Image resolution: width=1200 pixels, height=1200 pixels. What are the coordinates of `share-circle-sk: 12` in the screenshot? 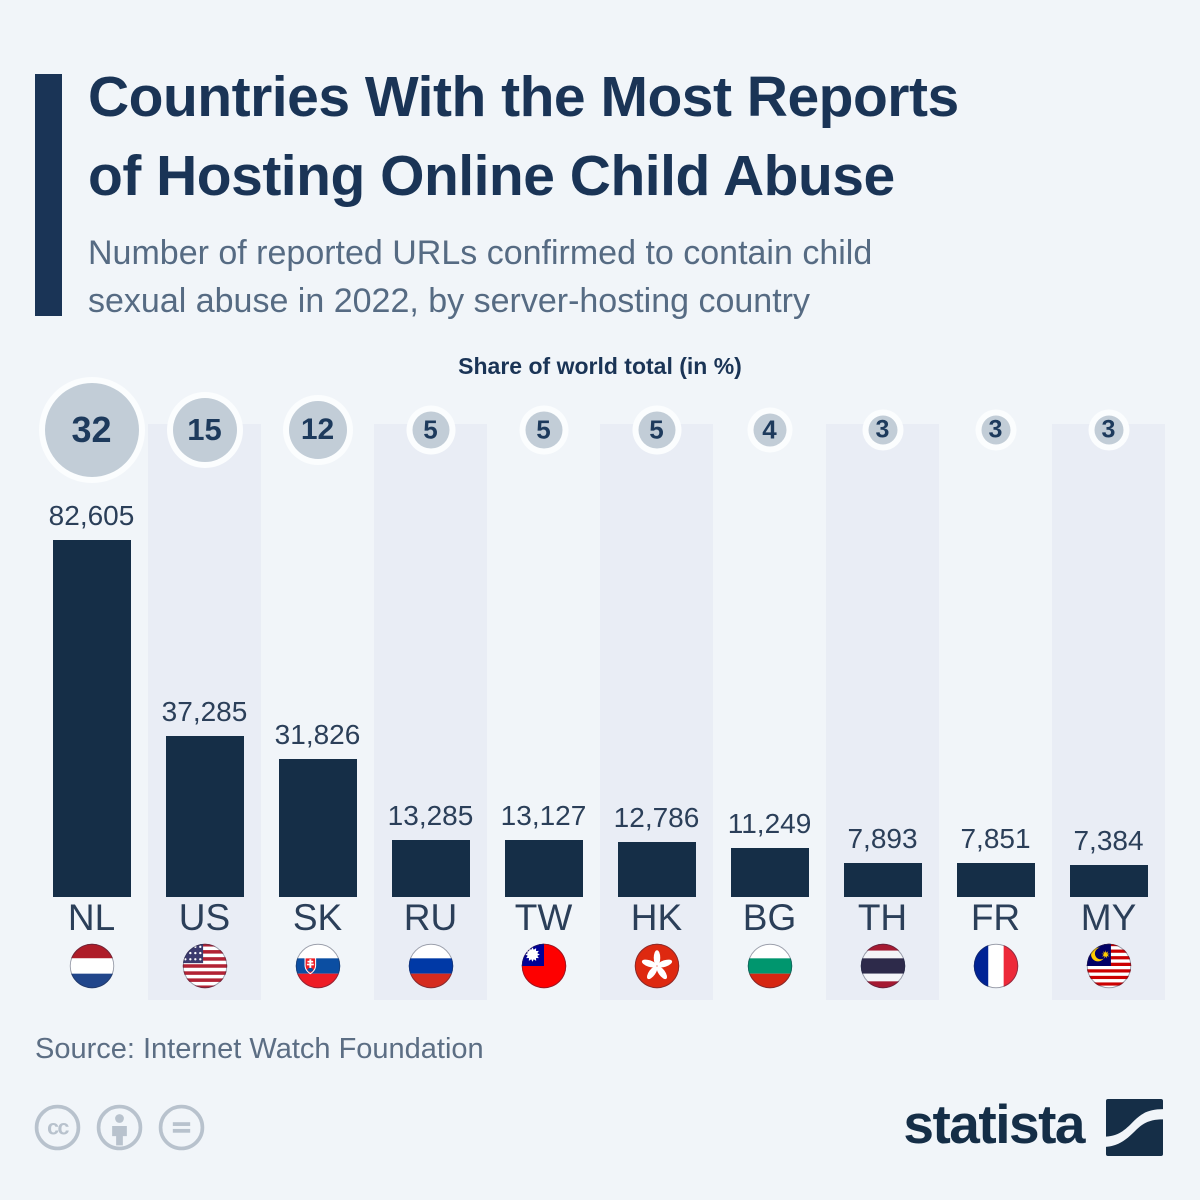 It's located at (317, 430).